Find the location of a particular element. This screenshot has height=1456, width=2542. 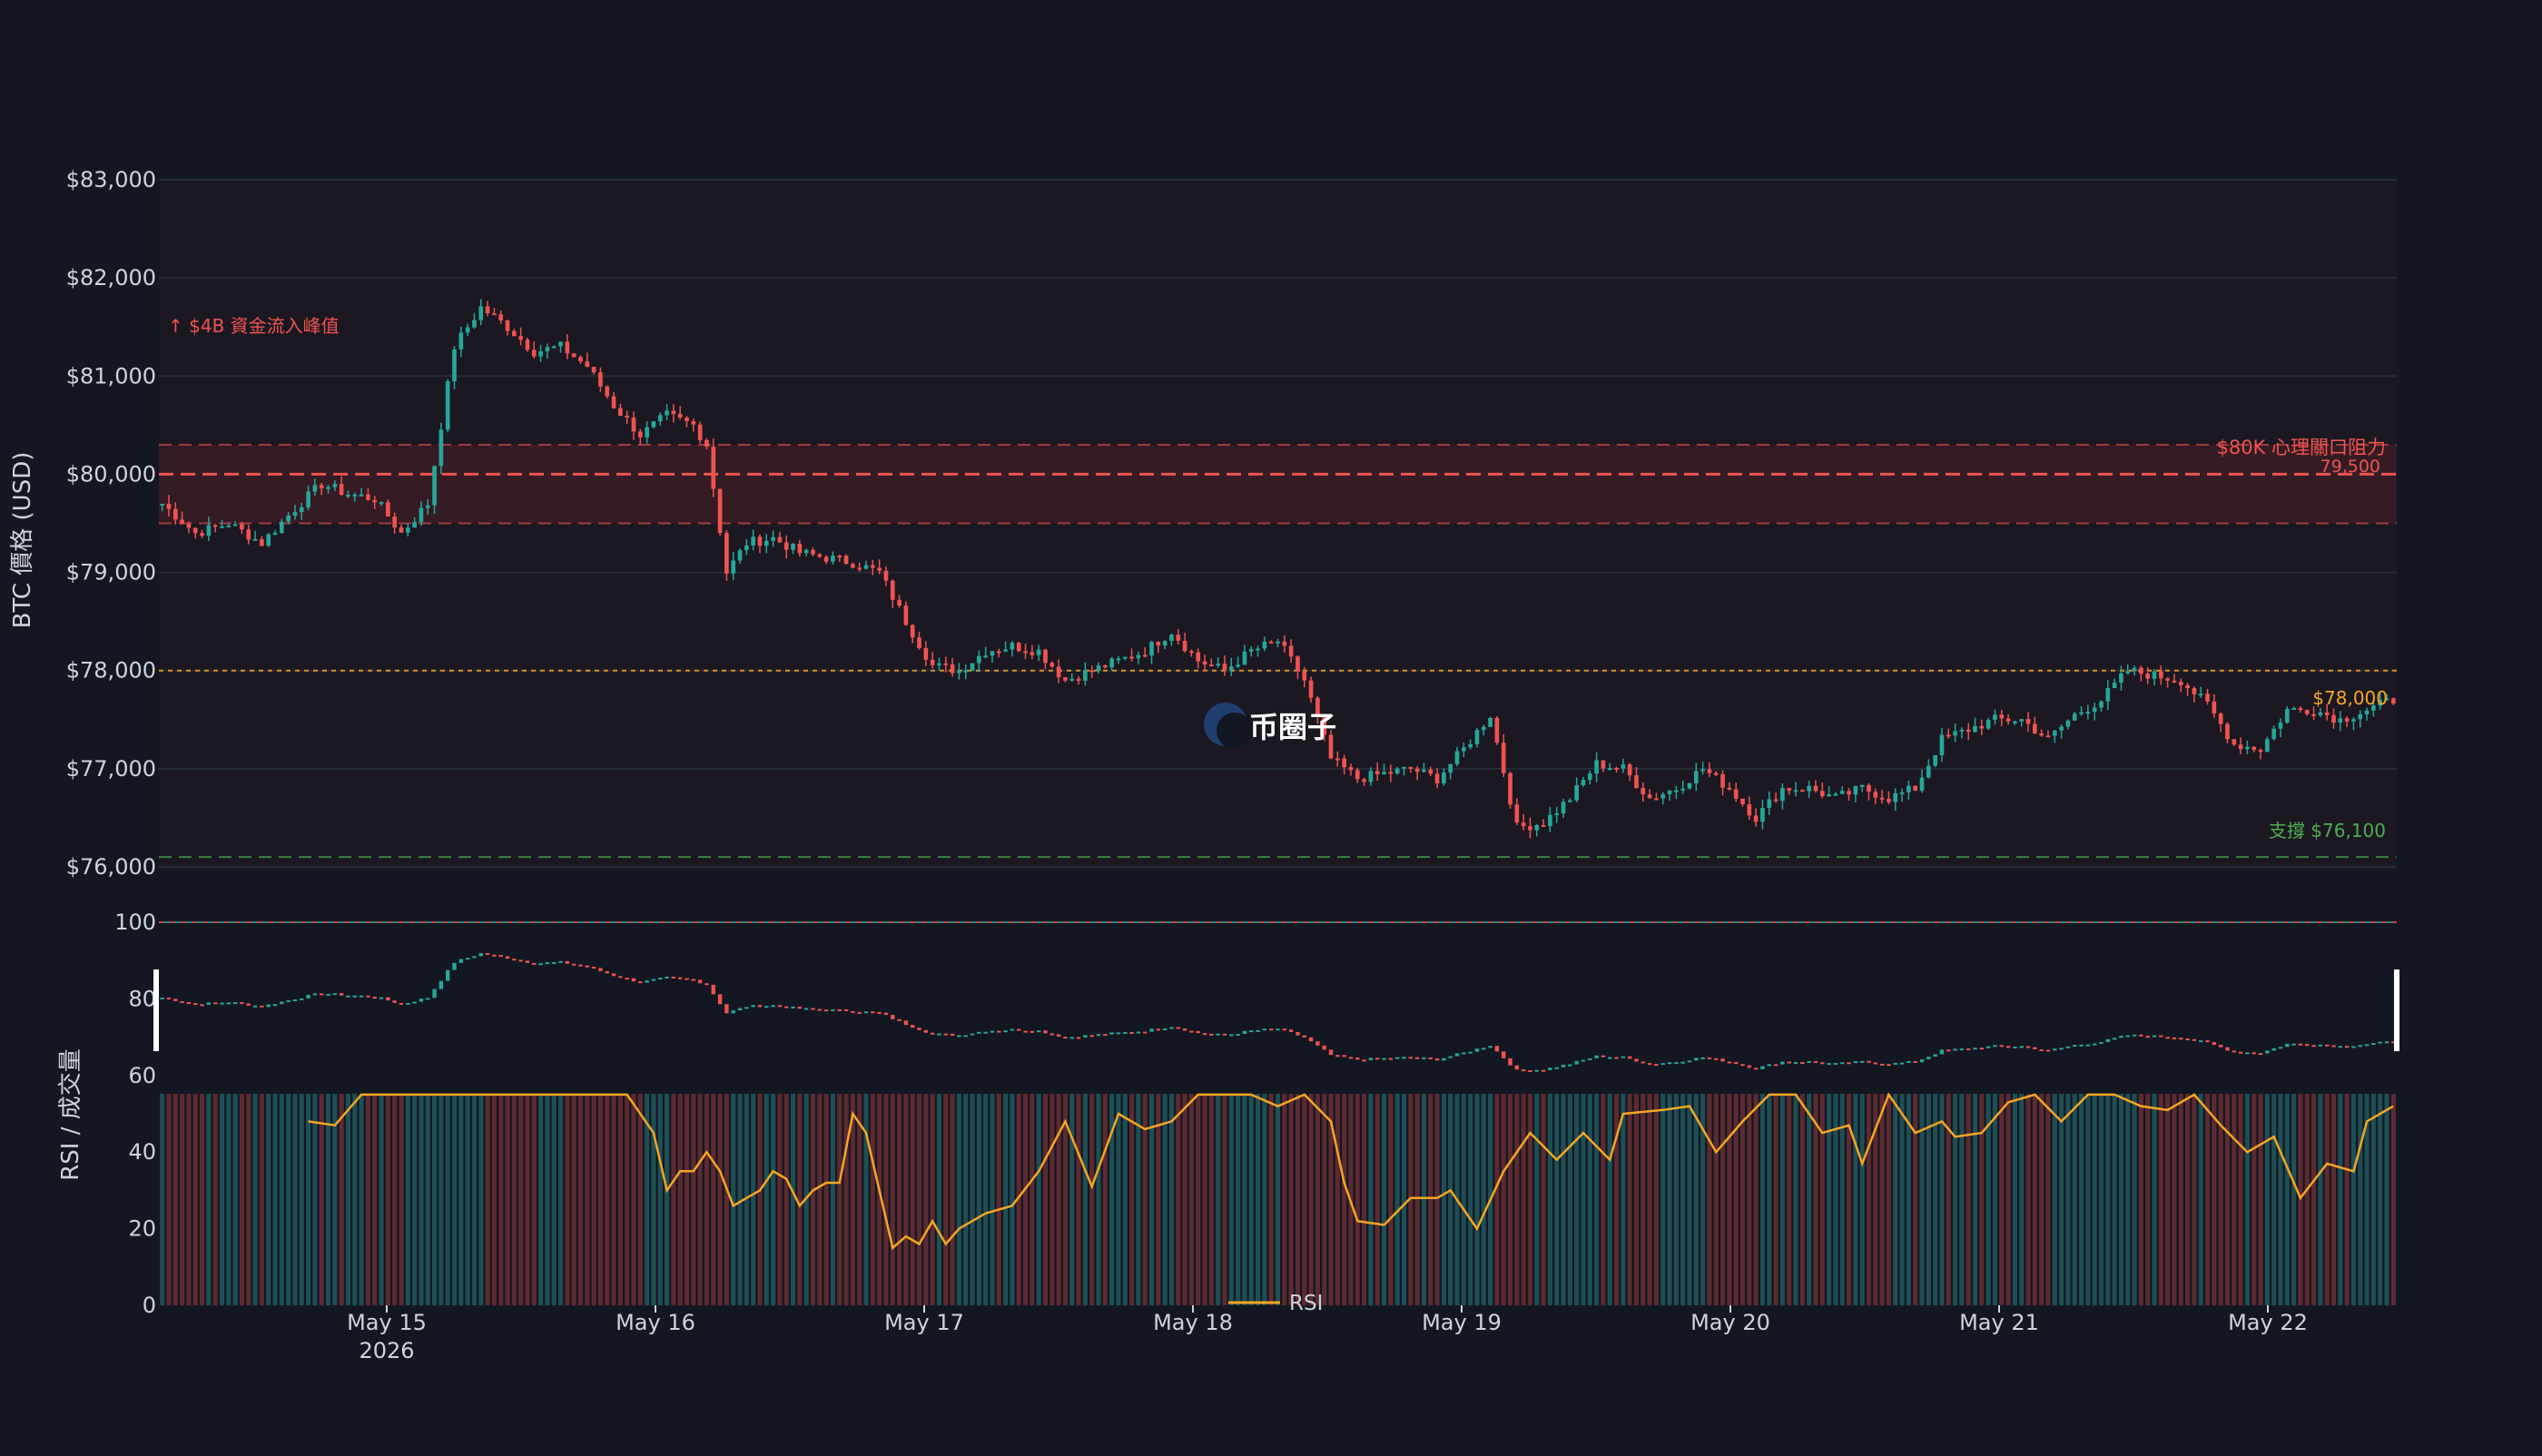

price-y-tick-label: $78,000 is located at coordinates (111, 671).